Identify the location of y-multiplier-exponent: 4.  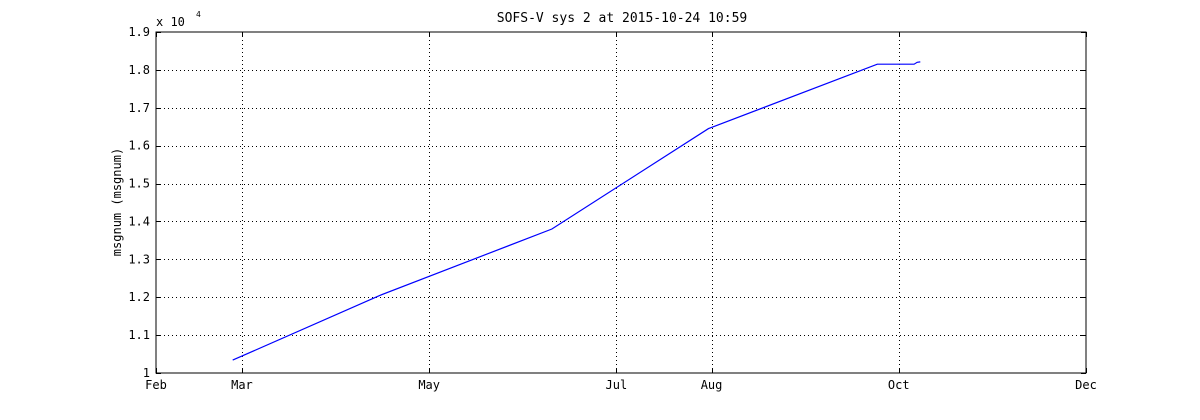
(198, 14).